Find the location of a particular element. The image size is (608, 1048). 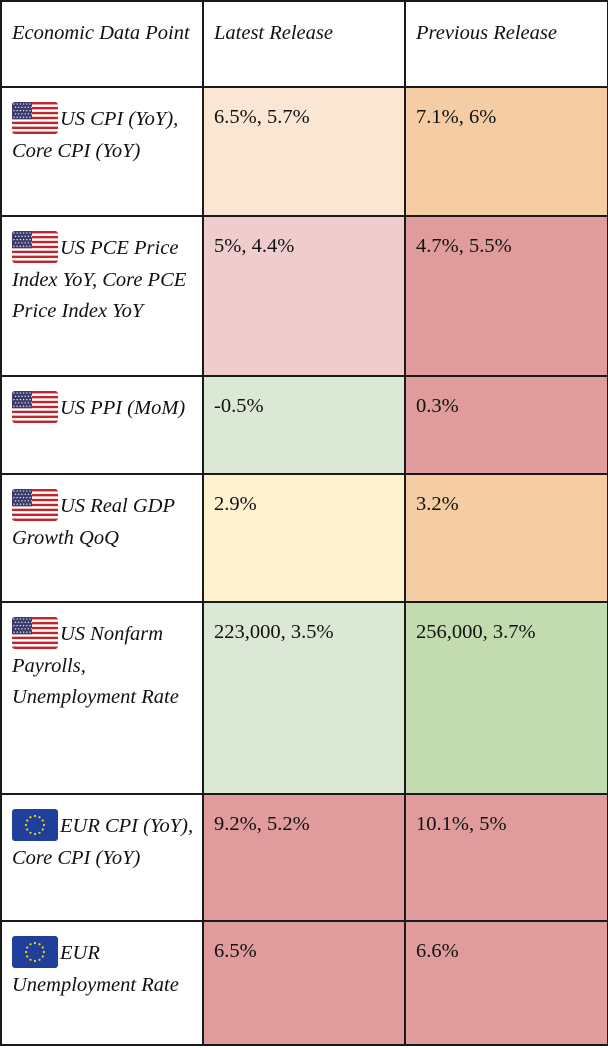

latest-release-cell: 2.9% is located at coordinates (304, 538).